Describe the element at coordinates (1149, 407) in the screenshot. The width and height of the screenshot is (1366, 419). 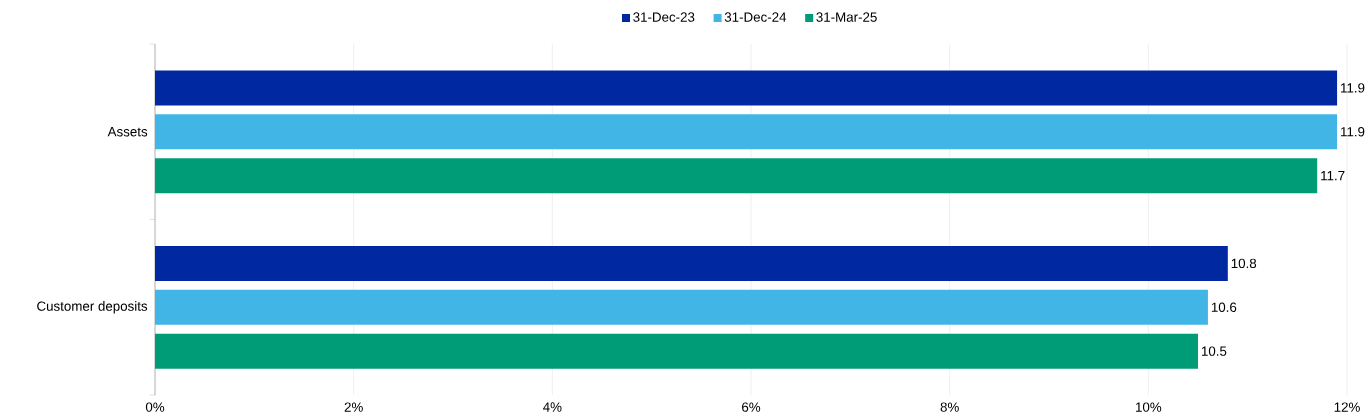
I see `x-tick-label: 10%` at that location.